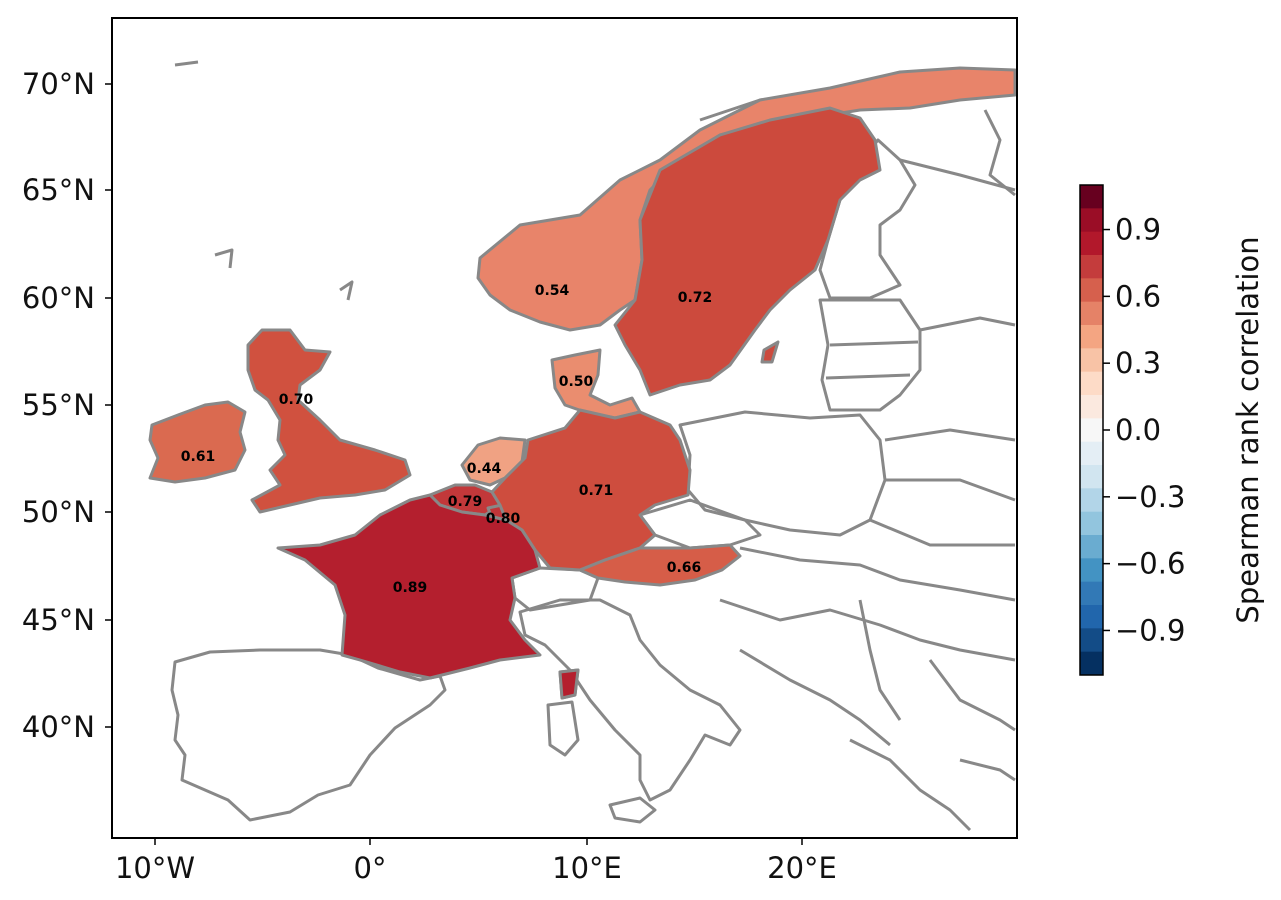  What do you see at coordinates (987, 770) in the screenshot?
I see `border-turkey` at bounding box center [987, 770].